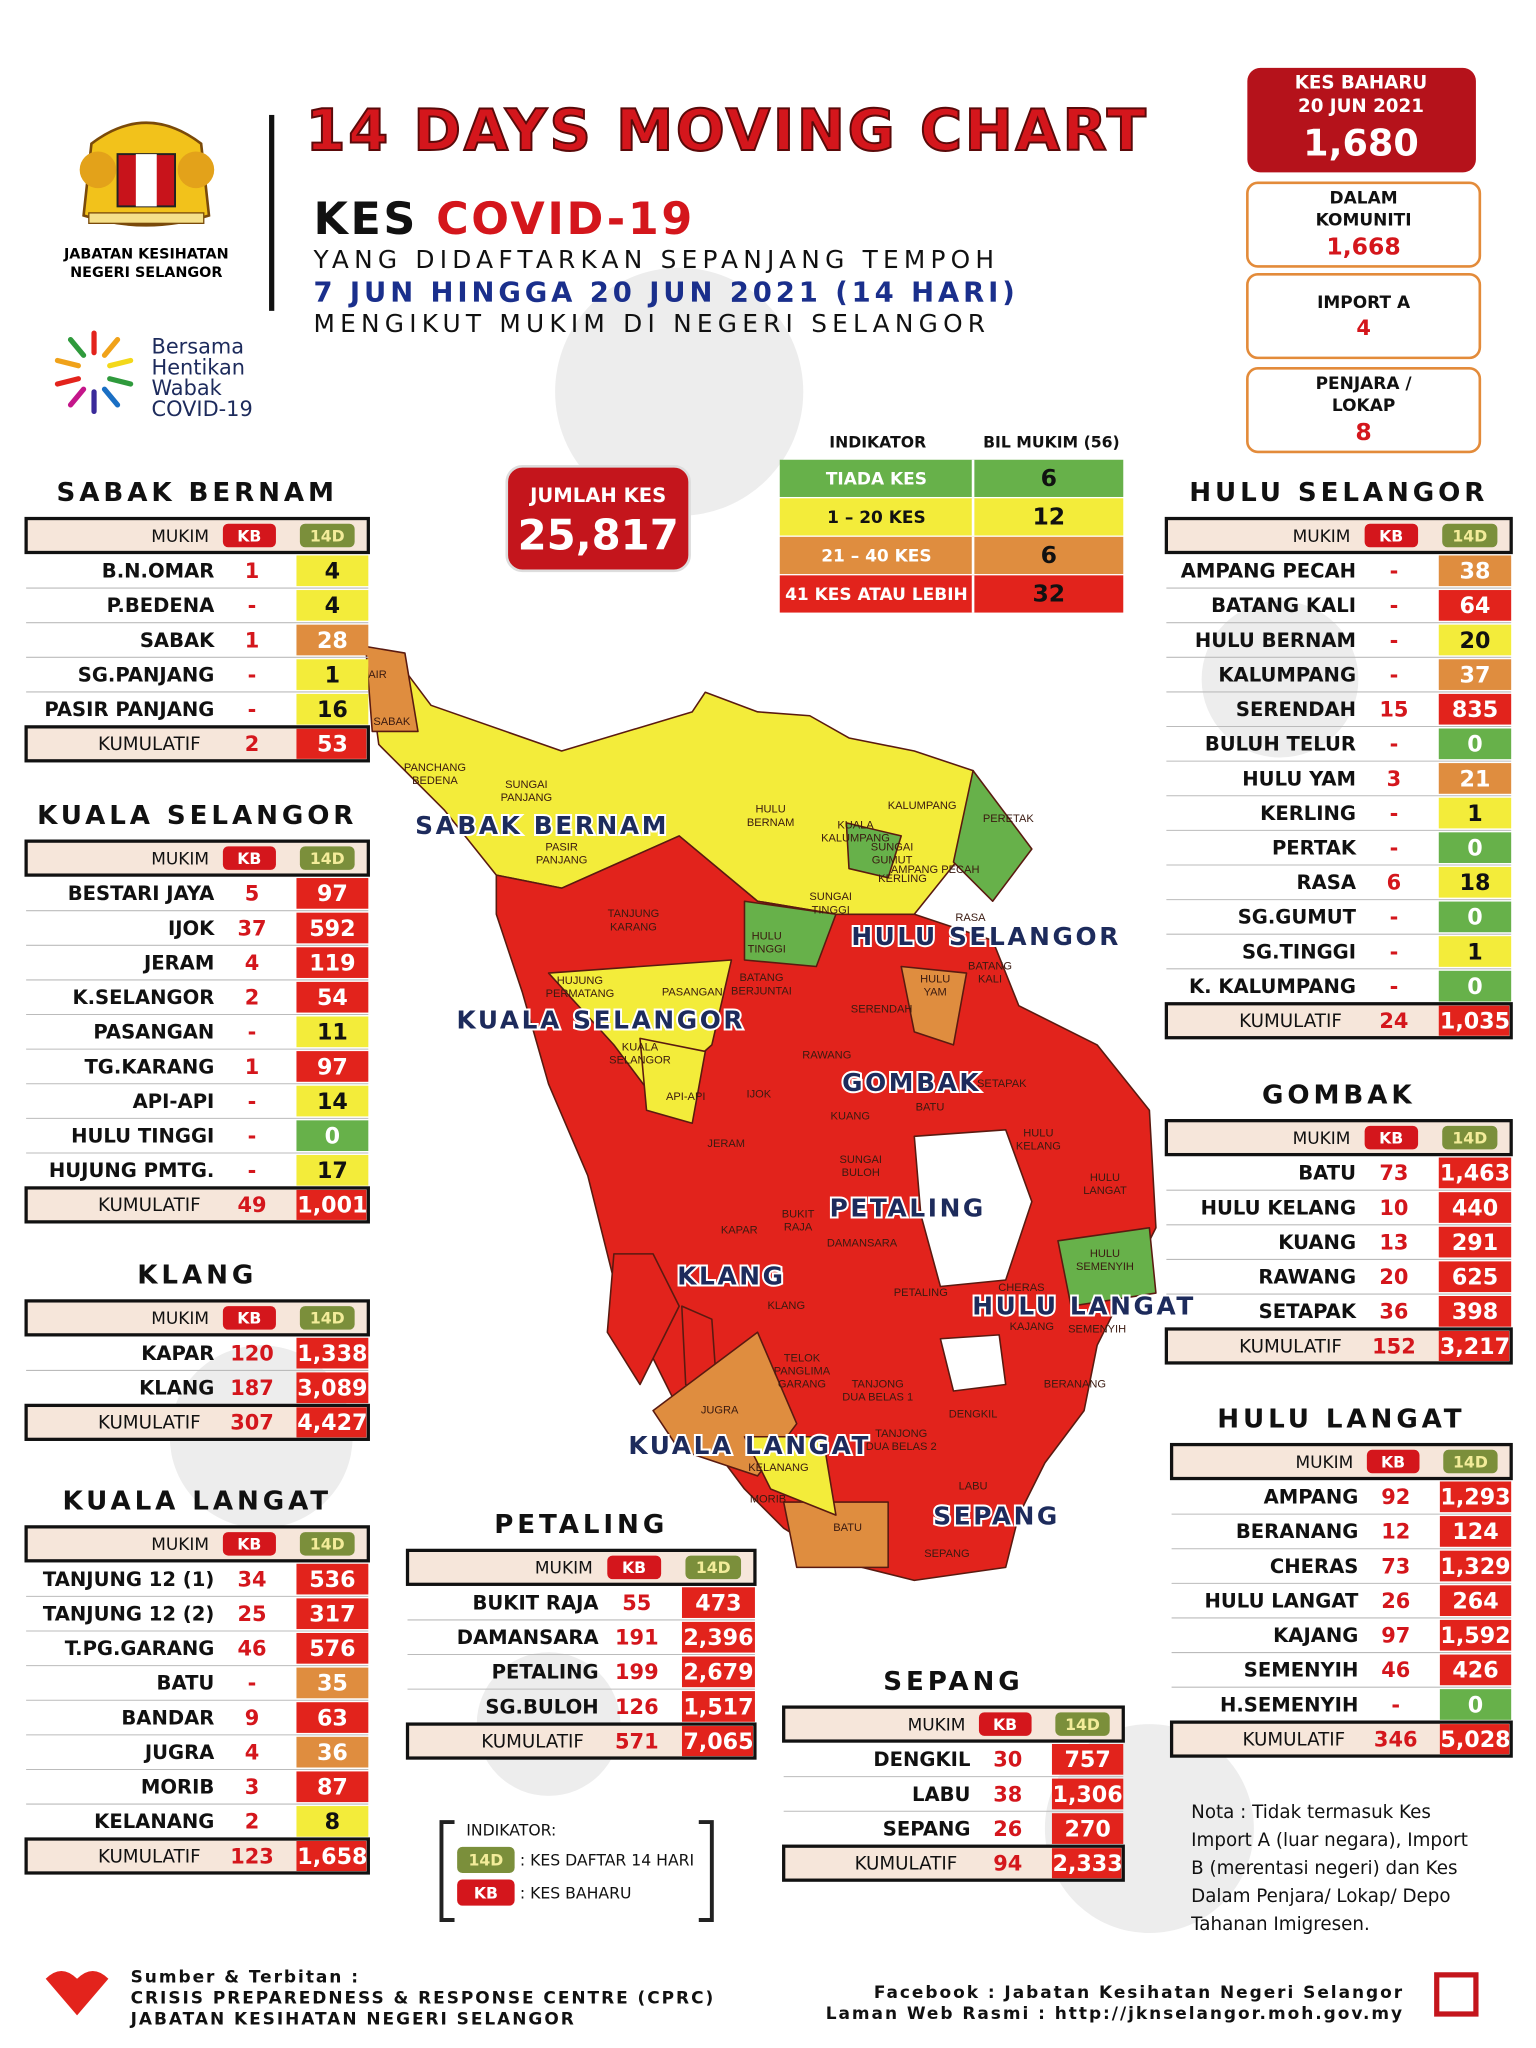 The width and height of the screenshot is (1536, 2048). I want to click on mukim-name: RASA, so click(1327, 882).